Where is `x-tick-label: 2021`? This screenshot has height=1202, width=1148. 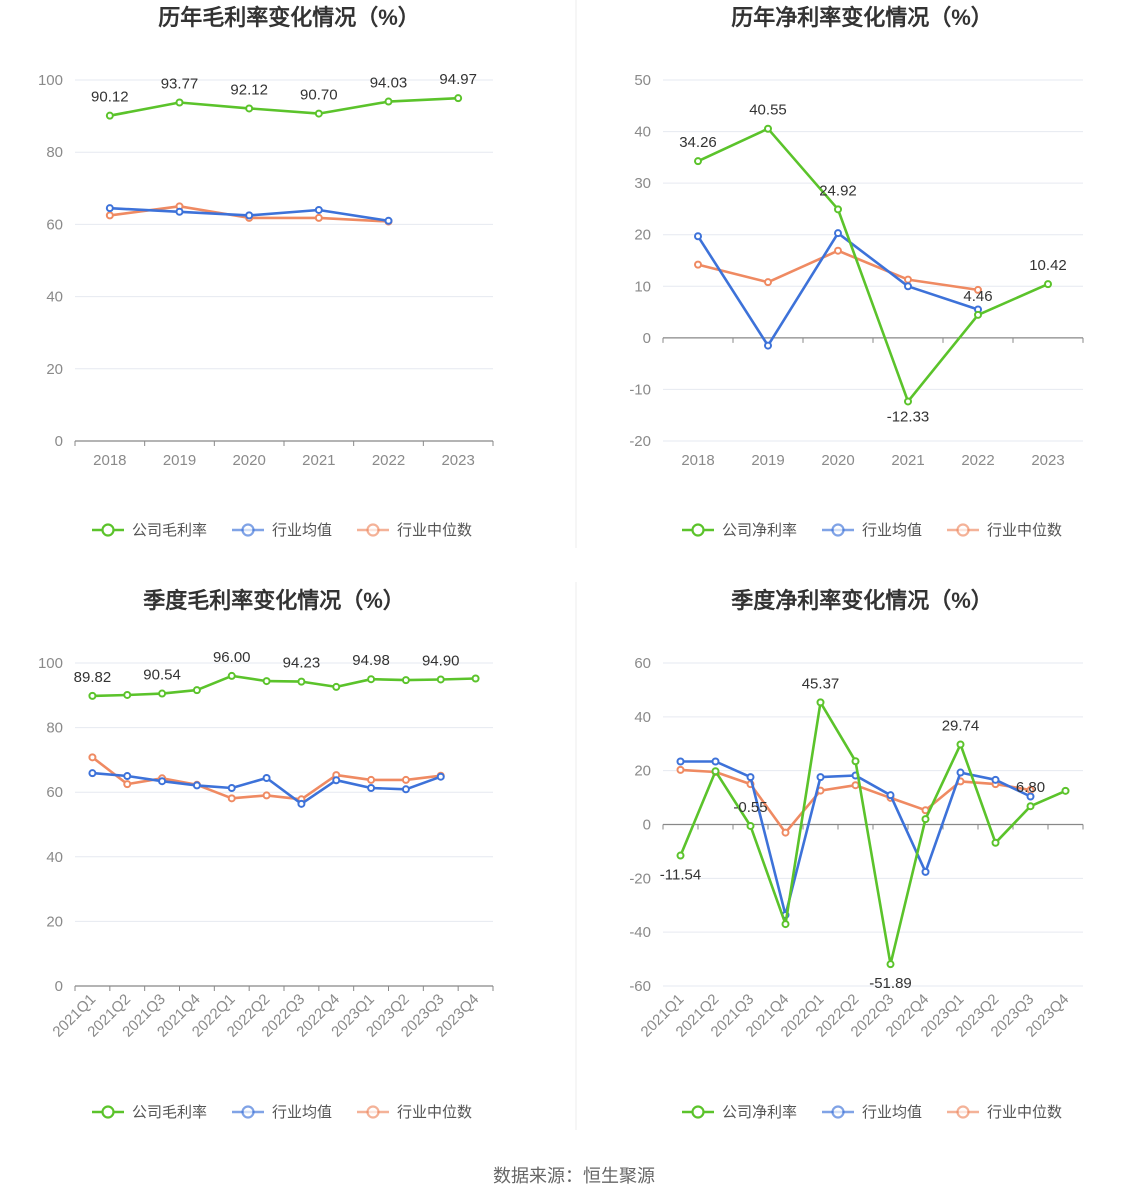
x-tick-label: 2021 is located at coordinates (318, 460).